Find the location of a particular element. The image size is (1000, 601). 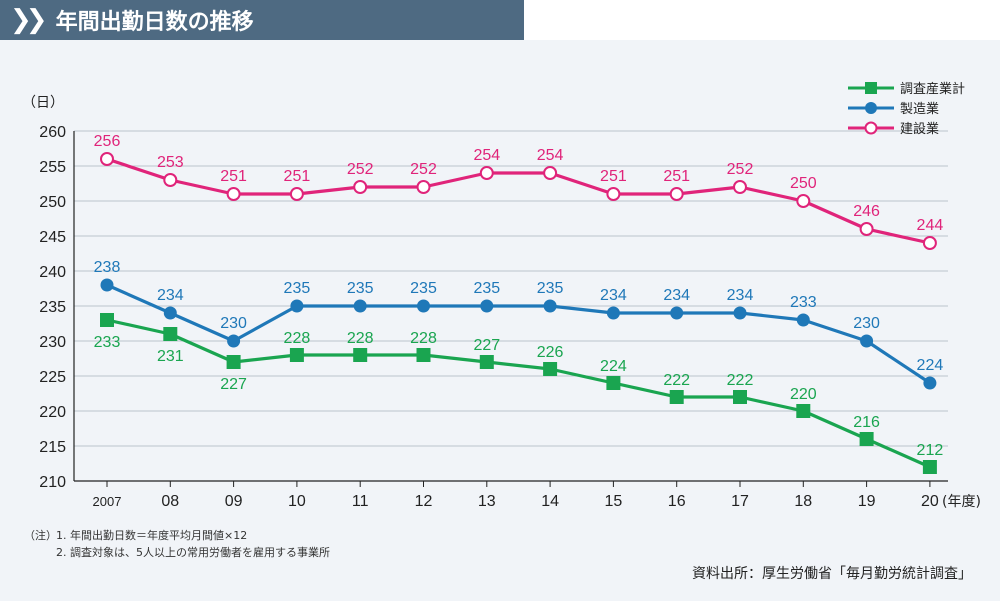

x-tick-label: 17 is located at coordinates (740, 501).